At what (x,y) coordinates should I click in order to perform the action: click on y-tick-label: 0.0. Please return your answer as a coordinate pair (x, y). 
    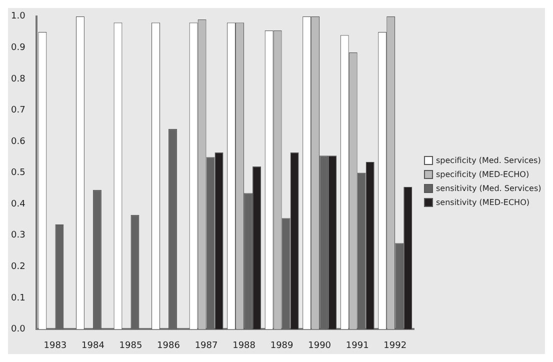
    Looking at the image, I should click on (18, 329).